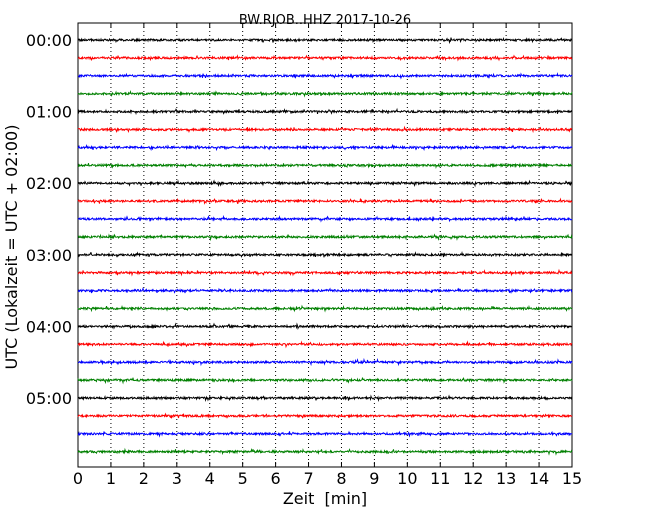 This screenshot has width=650, height=520. I want to click on y-tick-label: 01:00, so click(49, 112).